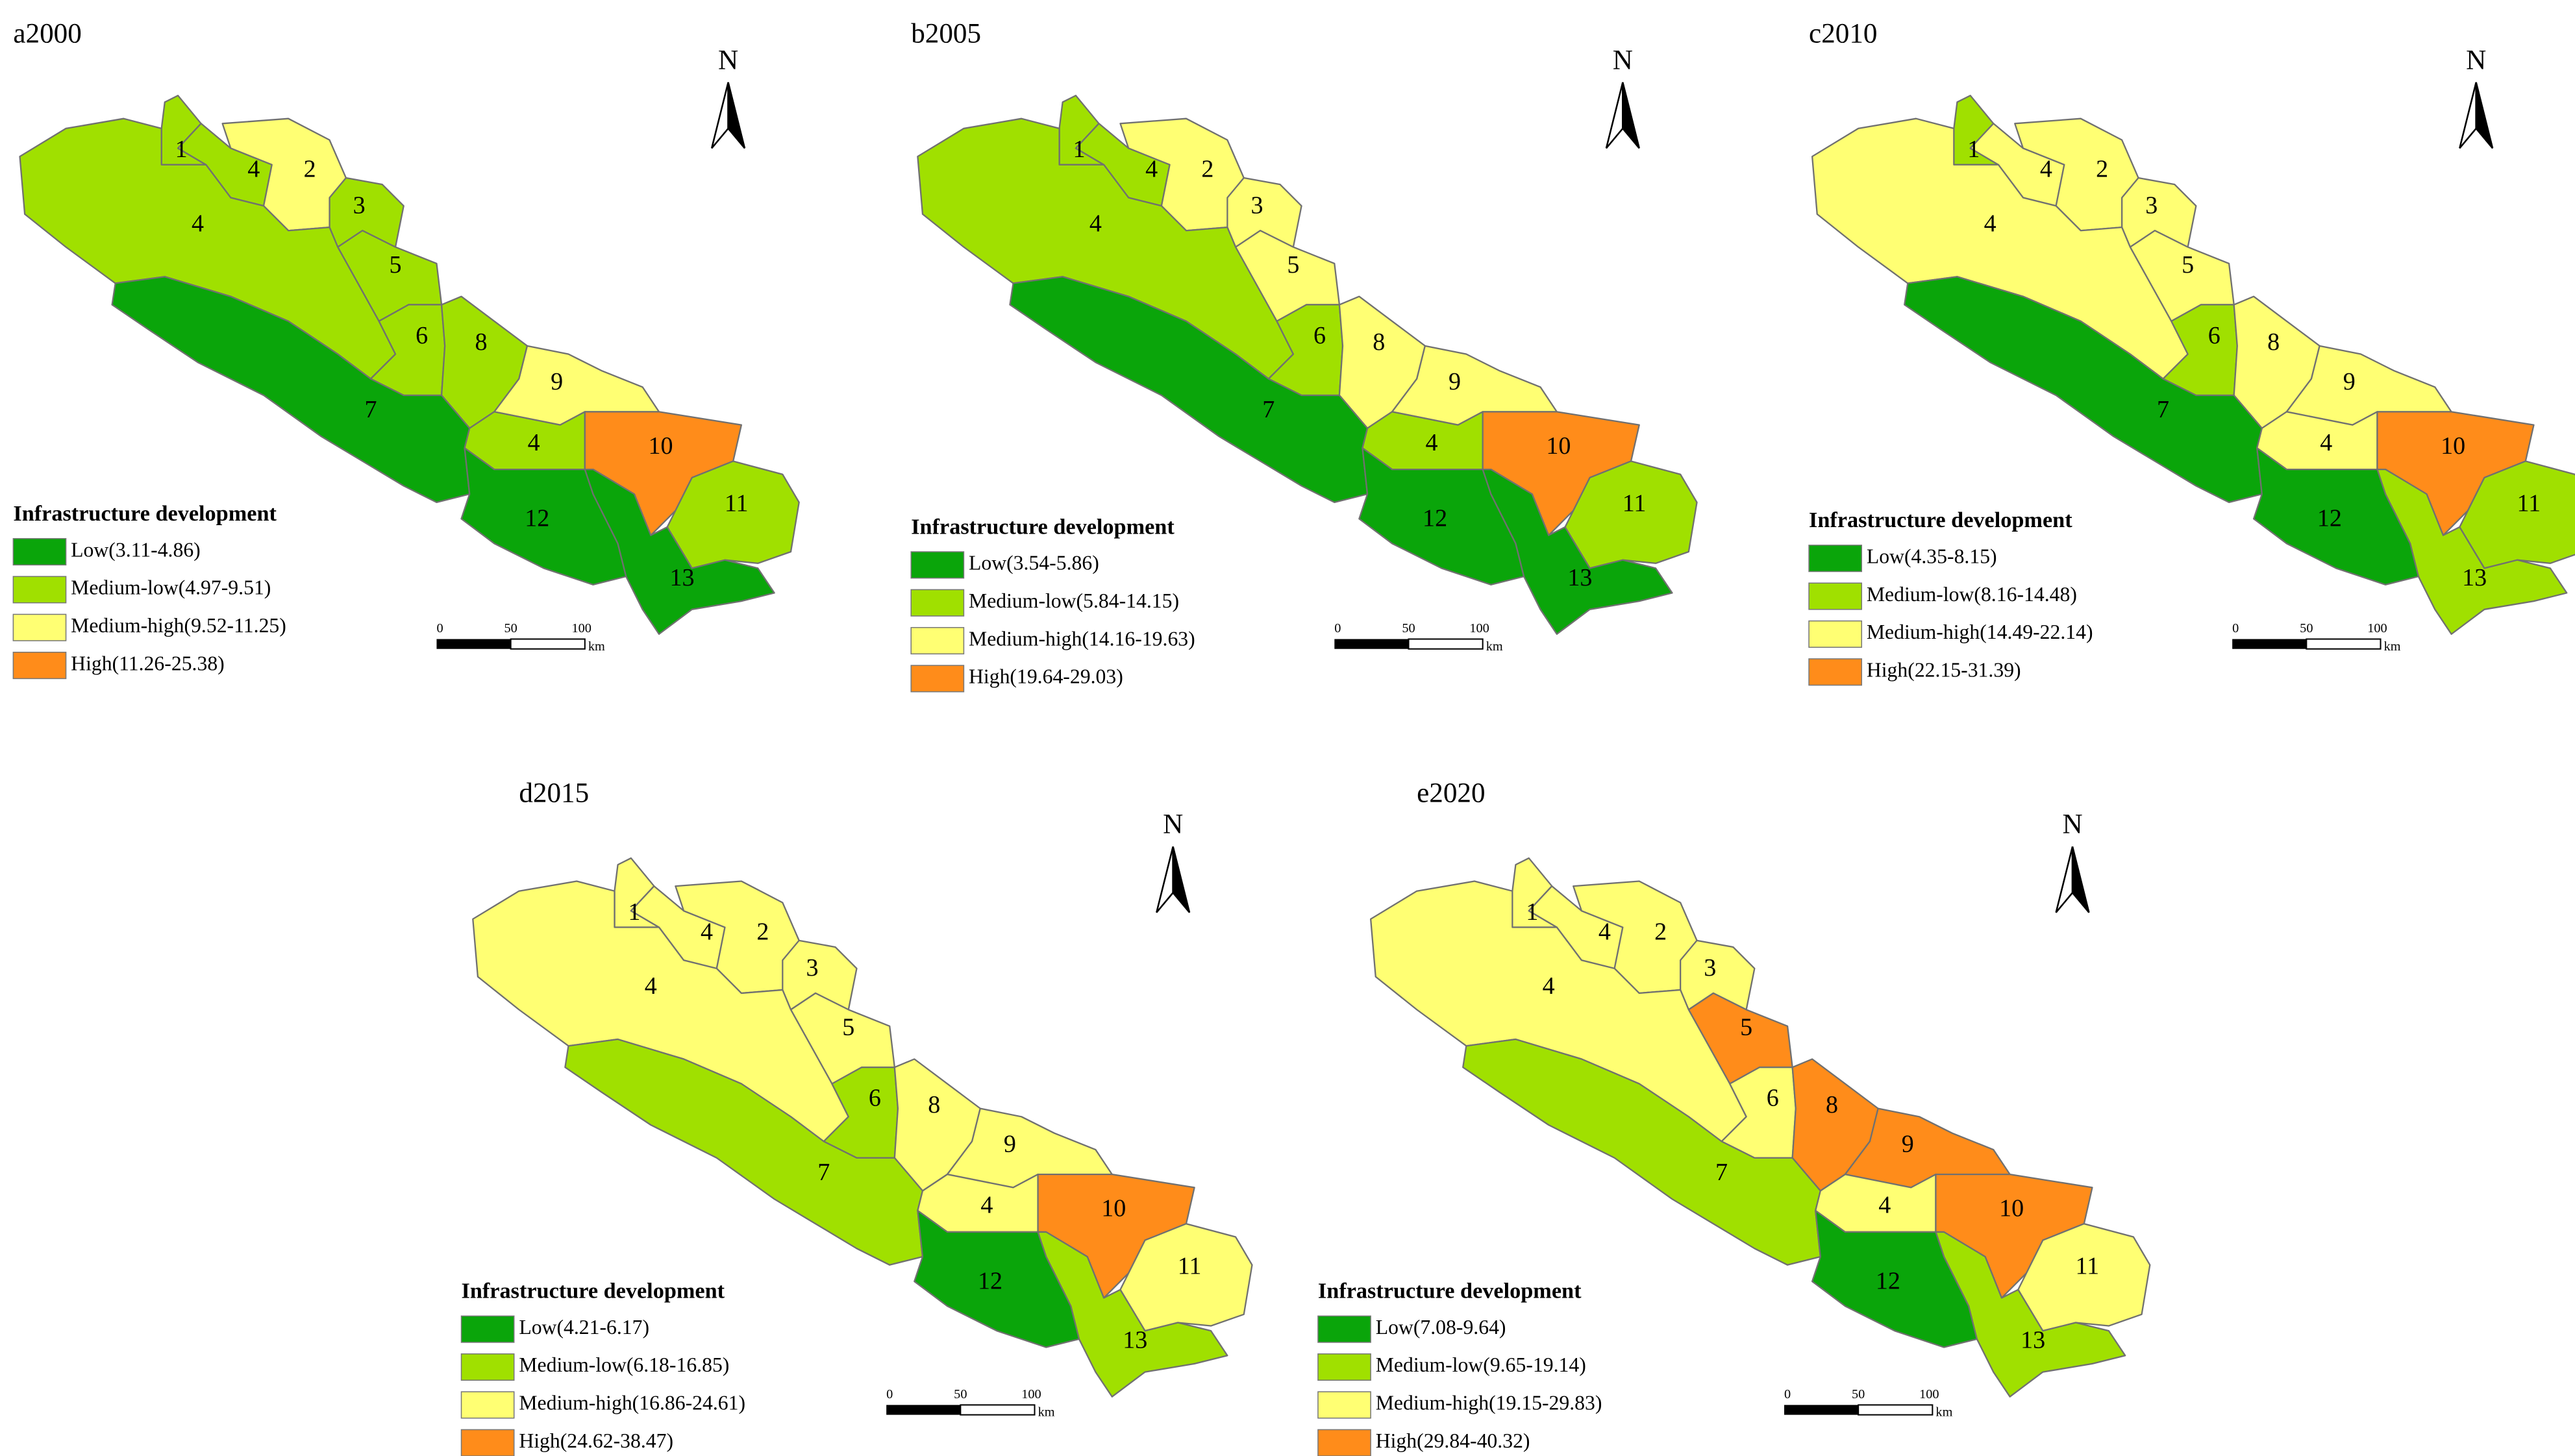 The width and height of the screenshot is (2575, 1456). What do you see at coordinates (1034, 563) in the screenshot?
I see `legend-label: Low(3.54-5.86)` at bounding box center [1034, 563].